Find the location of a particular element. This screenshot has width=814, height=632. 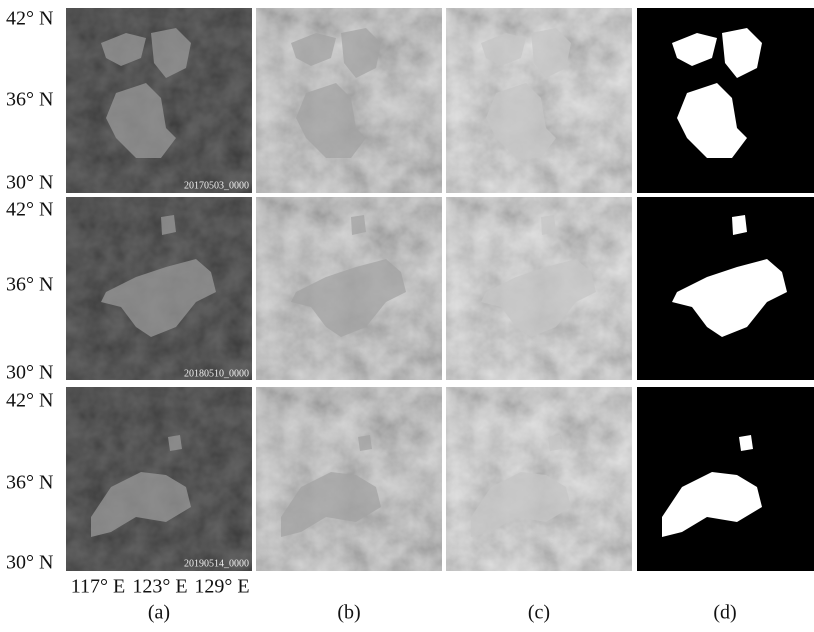

timestamp: 20180510_0000 is located at coordinates (216, 373).